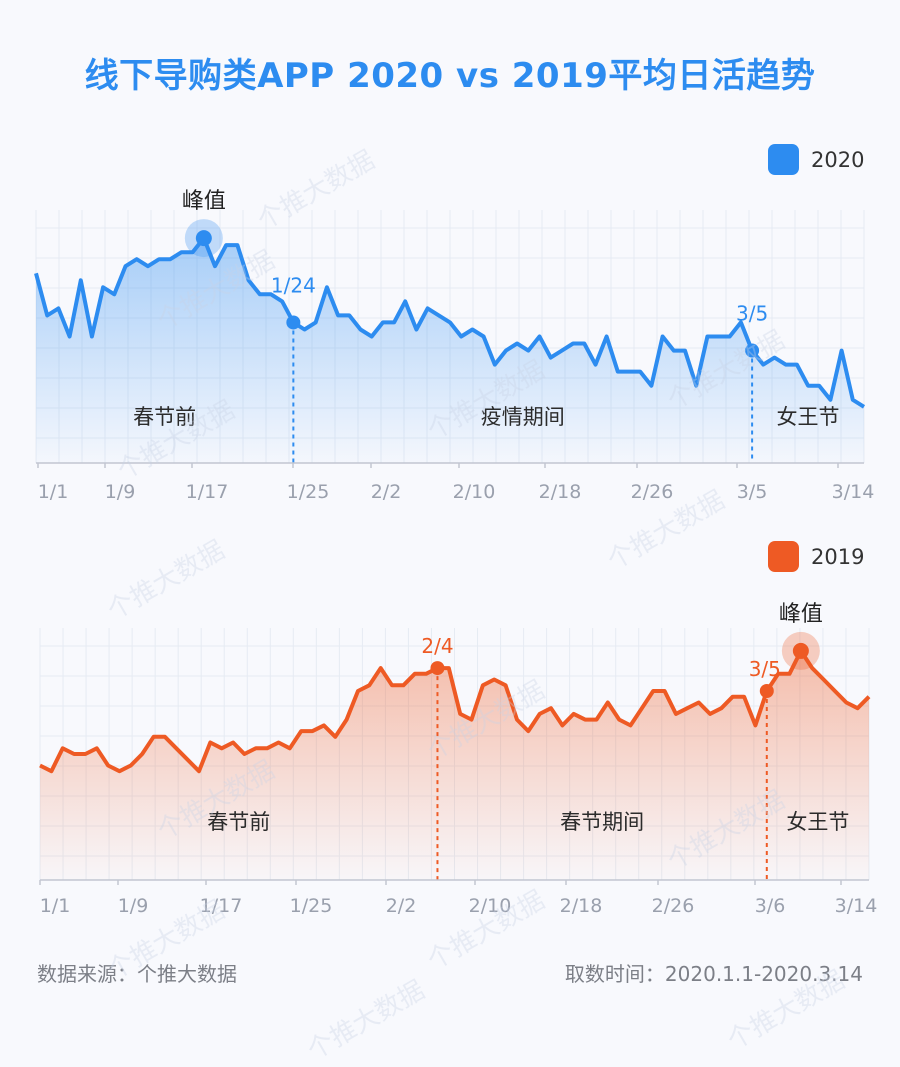 This screenshot has width=900, height=1067. Describe the element at coordinates (455, 711) in the screenshot. I see `line-2019` at that location.